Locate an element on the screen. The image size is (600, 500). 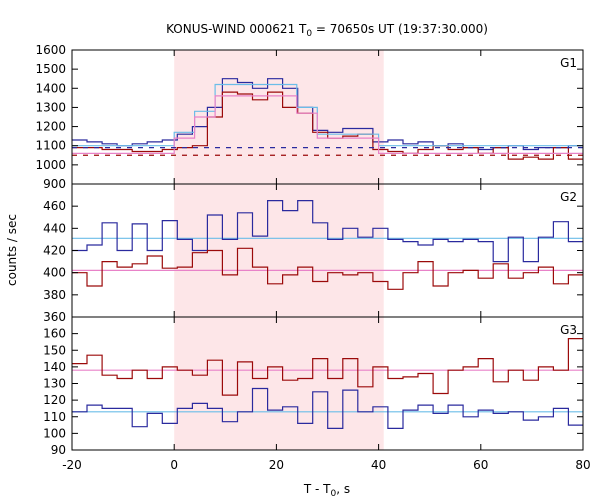
xtick-label: 20 is located at coordinates (276, 465).